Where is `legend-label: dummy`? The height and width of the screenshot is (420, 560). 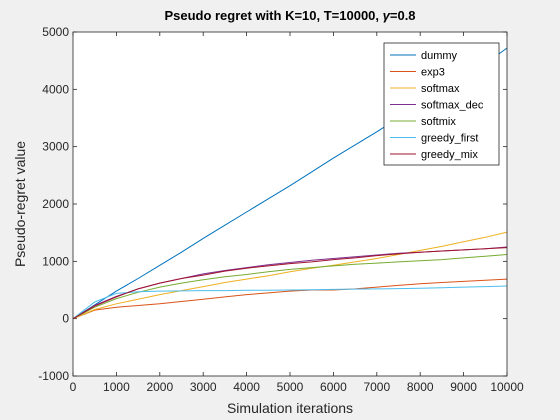
legend-label: dummy is located at coordinates (439, 56).